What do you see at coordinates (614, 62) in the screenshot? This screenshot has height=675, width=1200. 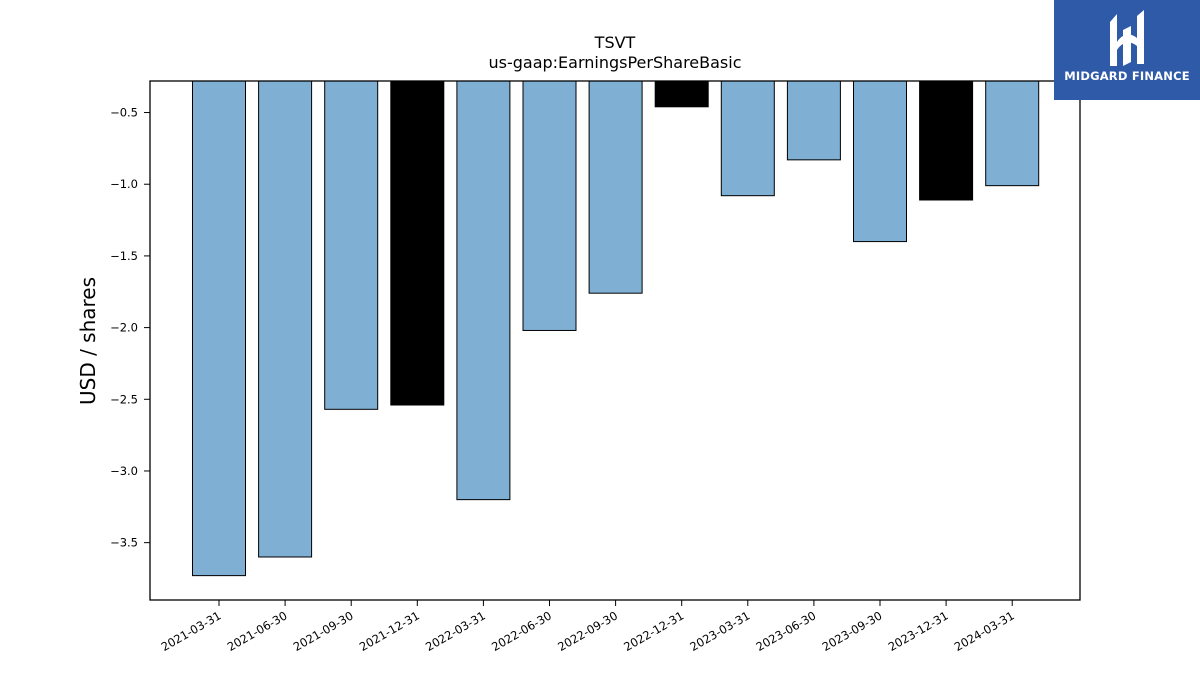 I see `chart-subtitle: us-gaap:EarningsPerShareBasic` at bounding box center [614, 62].